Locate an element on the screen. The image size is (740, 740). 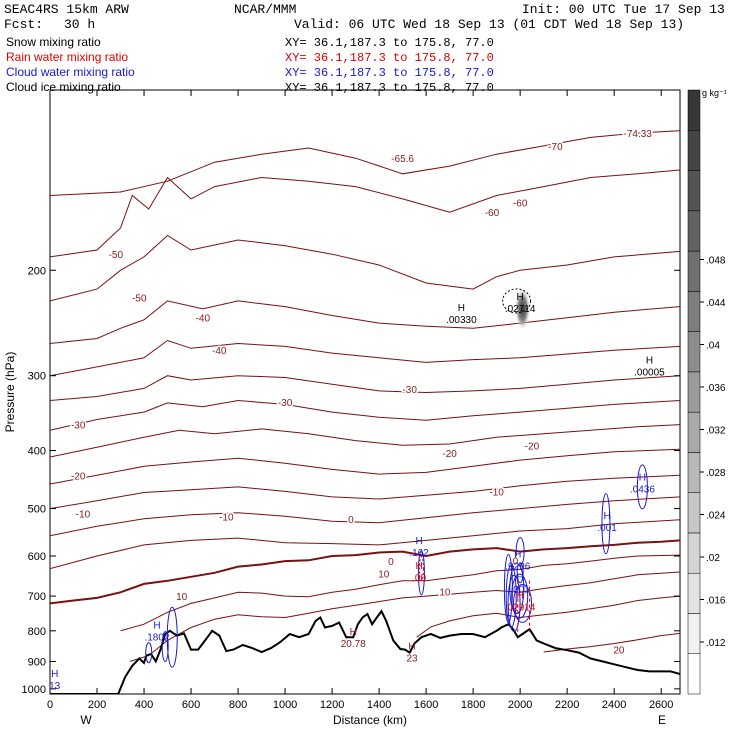
field-name: Cloud ice mixing ratio is located at coordinates (63, 87).